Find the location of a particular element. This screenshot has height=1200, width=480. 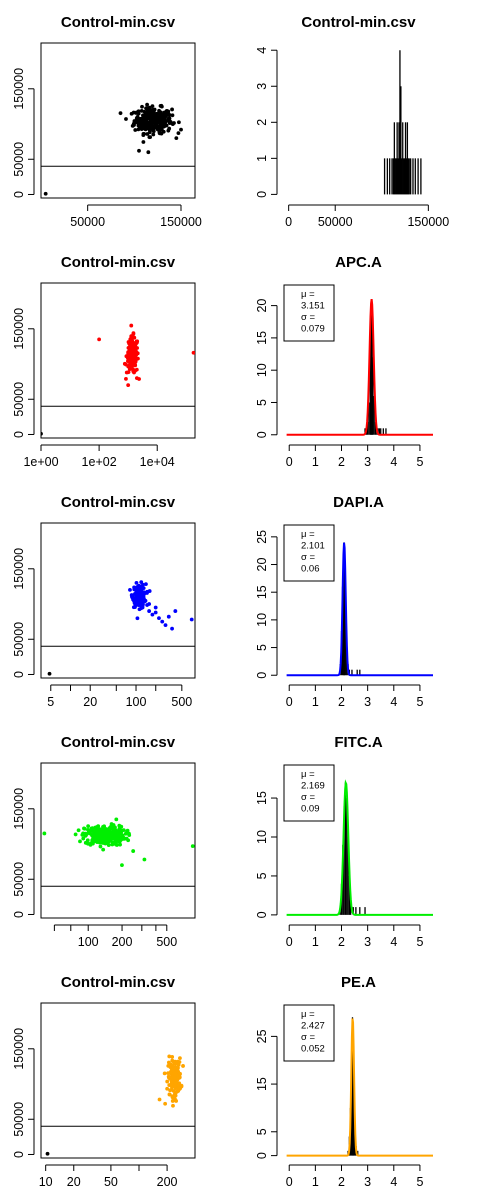

y-tick-label: 10 is located at coordinates (262, 837).